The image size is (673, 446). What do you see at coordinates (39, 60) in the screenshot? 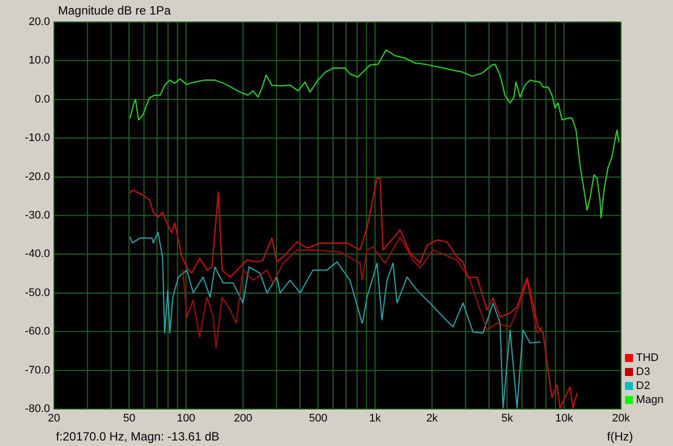
I see `y-tick-label: 10.0` at bounding box center [39, 60].